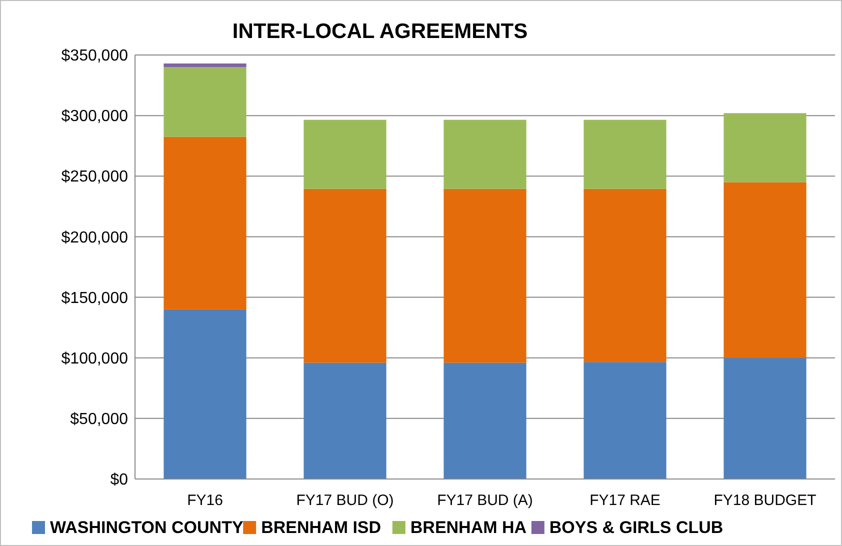 The height and width of the screenshot is (546, 842). I want to click on legend-label: BRENHAM HA, so click(468, 527).